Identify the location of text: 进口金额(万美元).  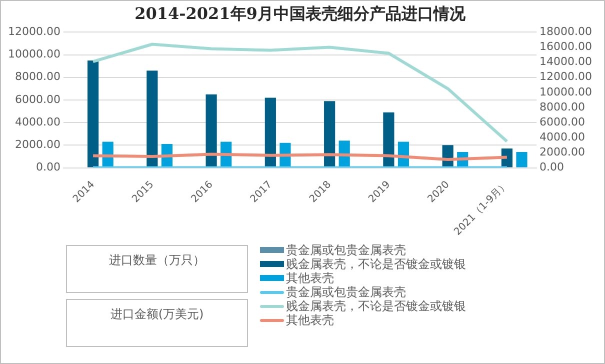
(157, 323).